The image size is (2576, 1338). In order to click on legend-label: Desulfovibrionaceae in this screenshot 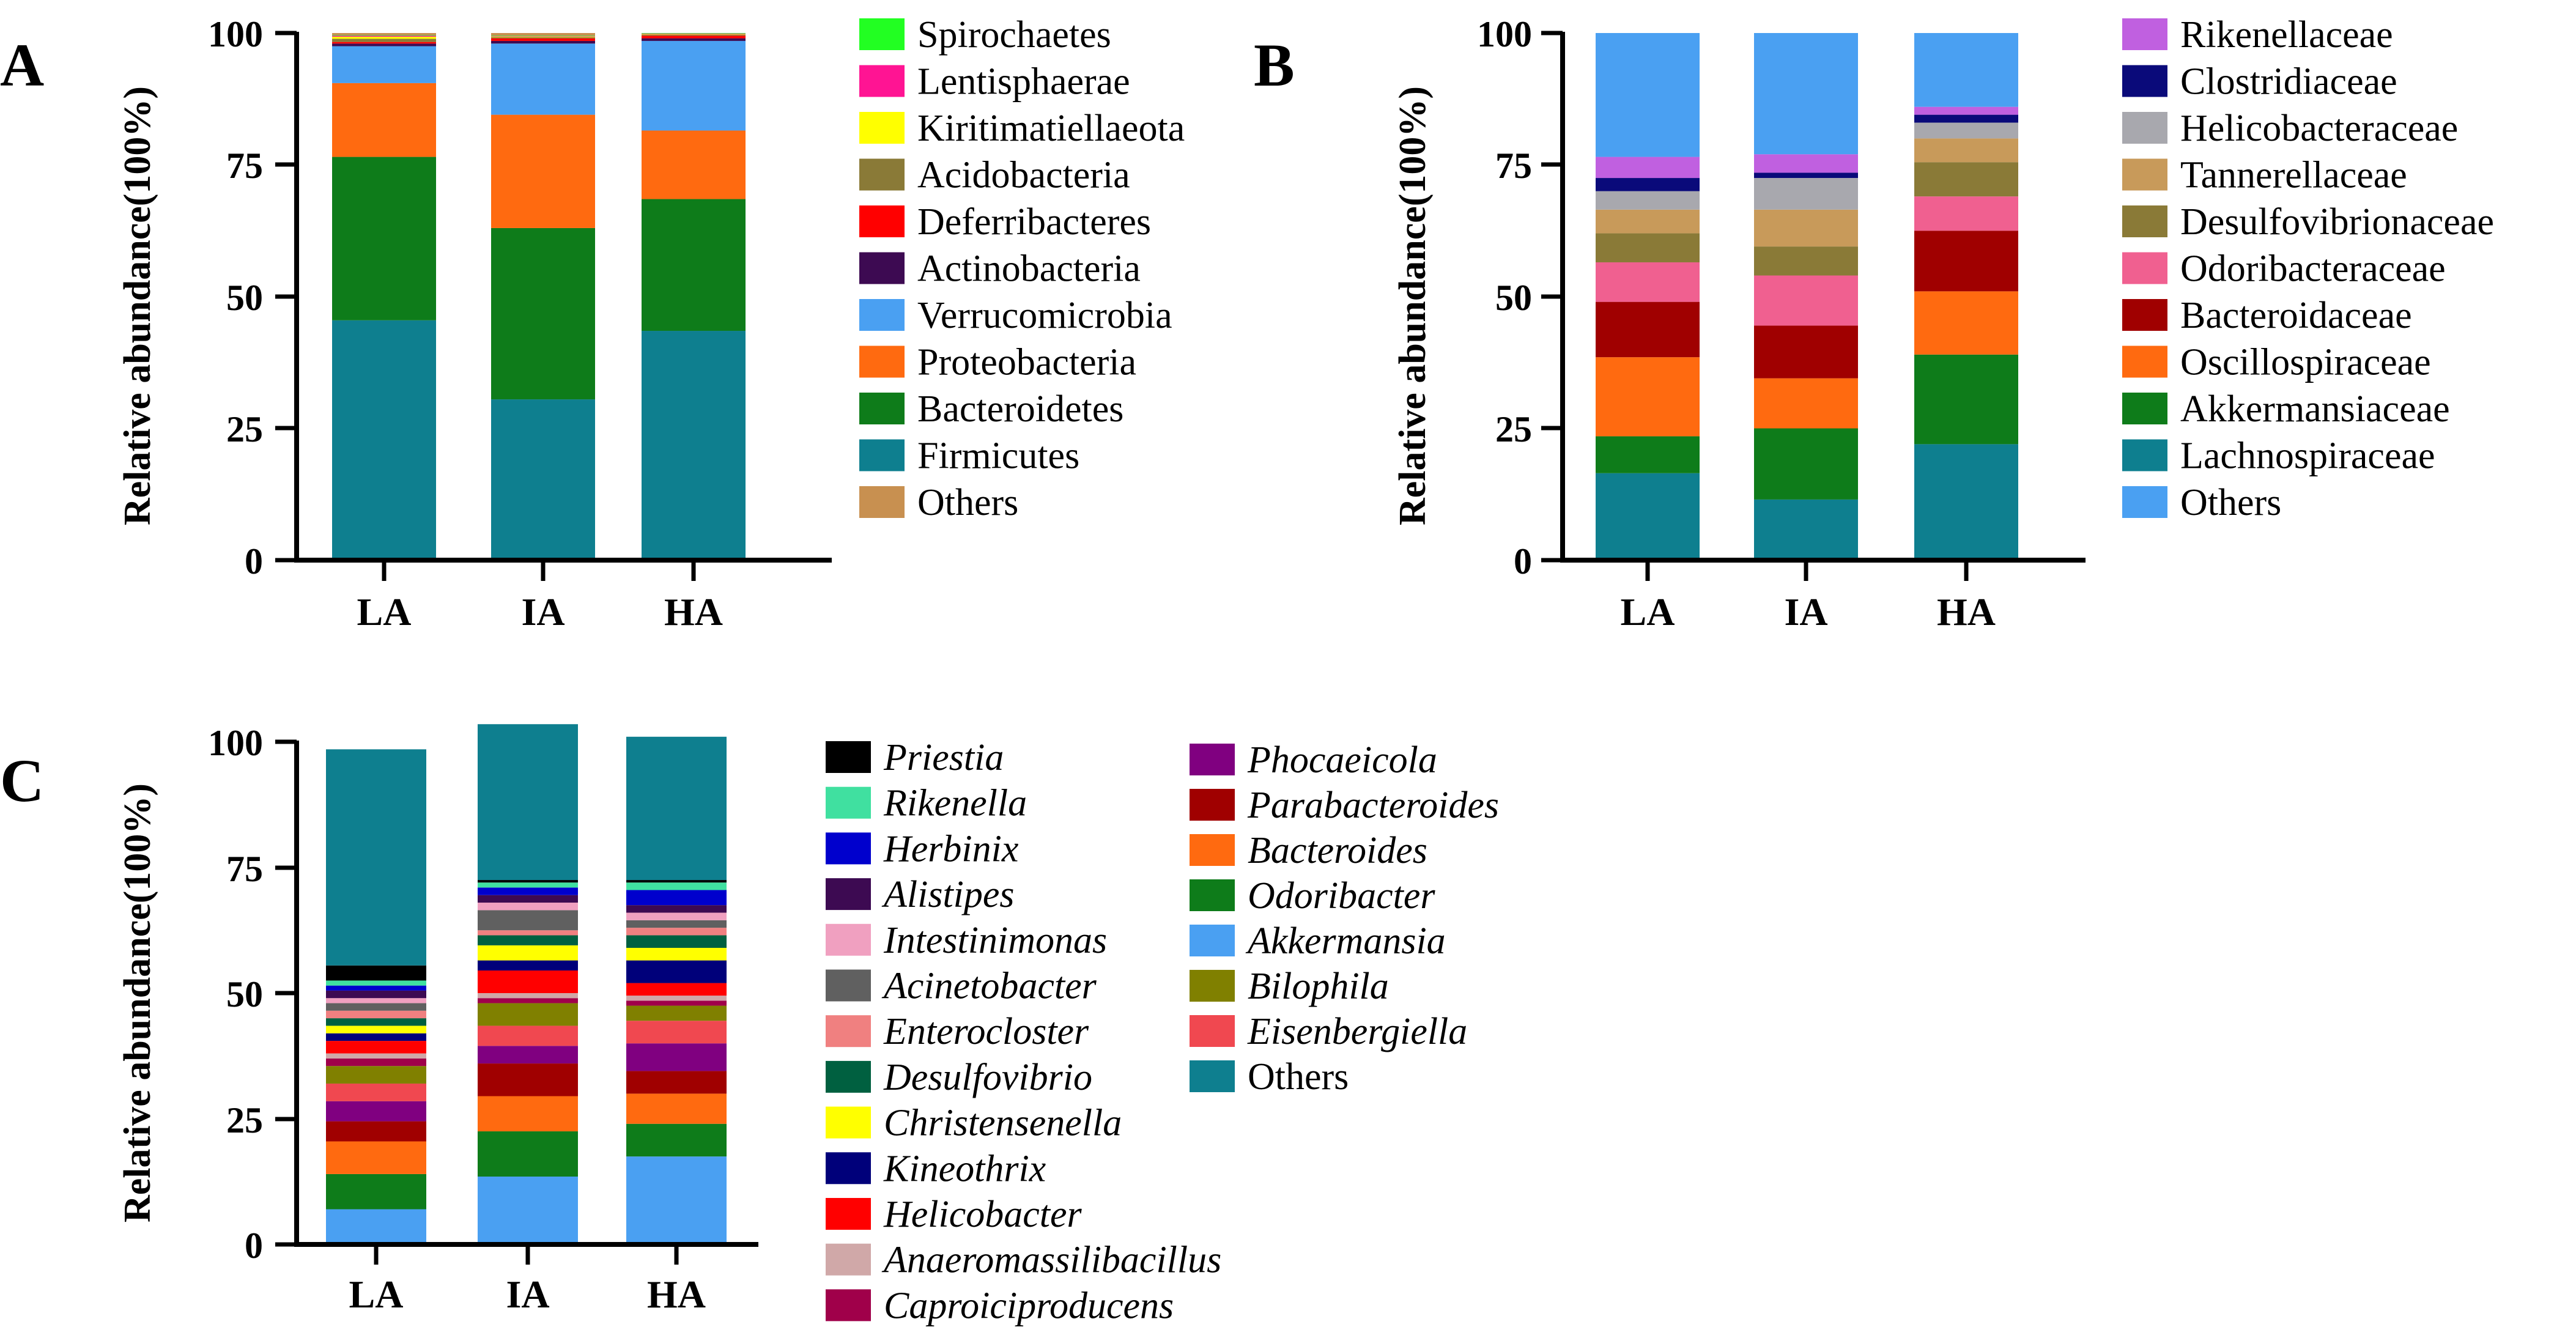, I will do `click(2337, 222)`.